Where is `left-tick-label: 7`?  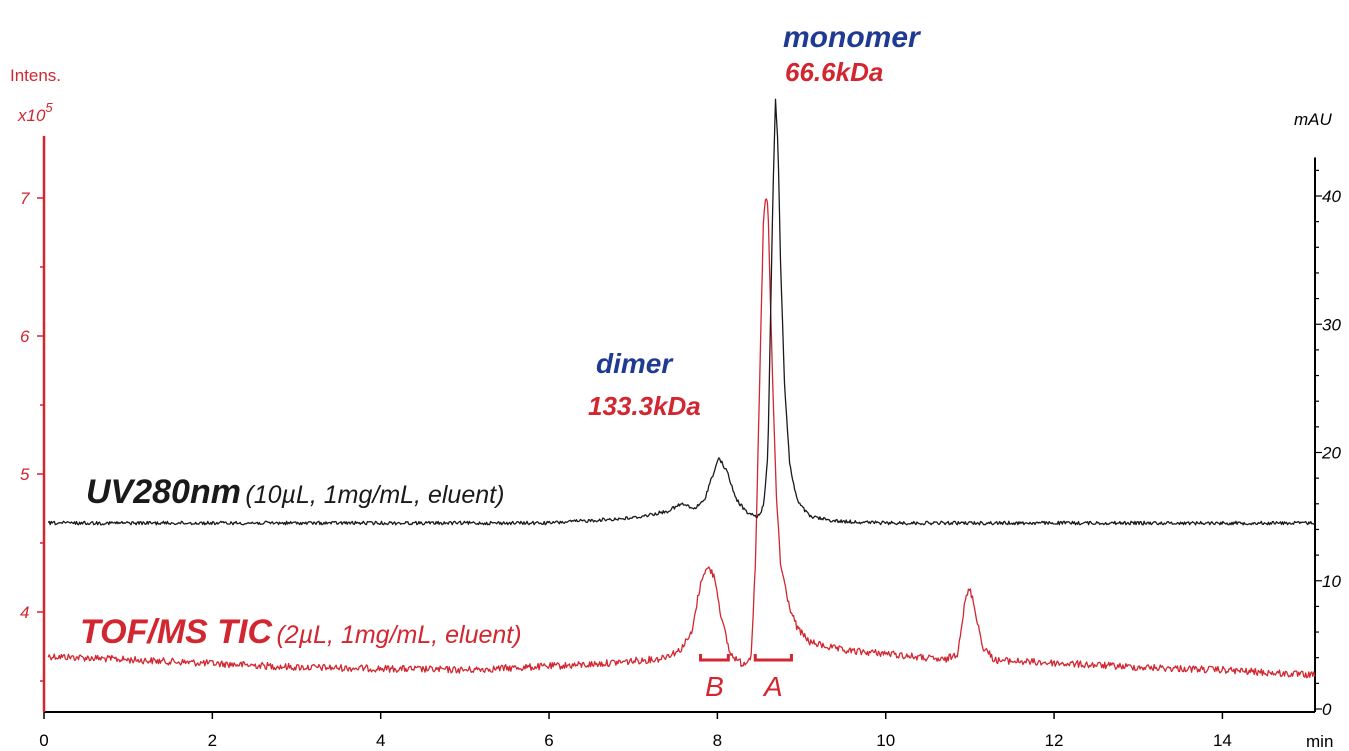 left-tick-label: 7 is located at coordinates (25, 198).